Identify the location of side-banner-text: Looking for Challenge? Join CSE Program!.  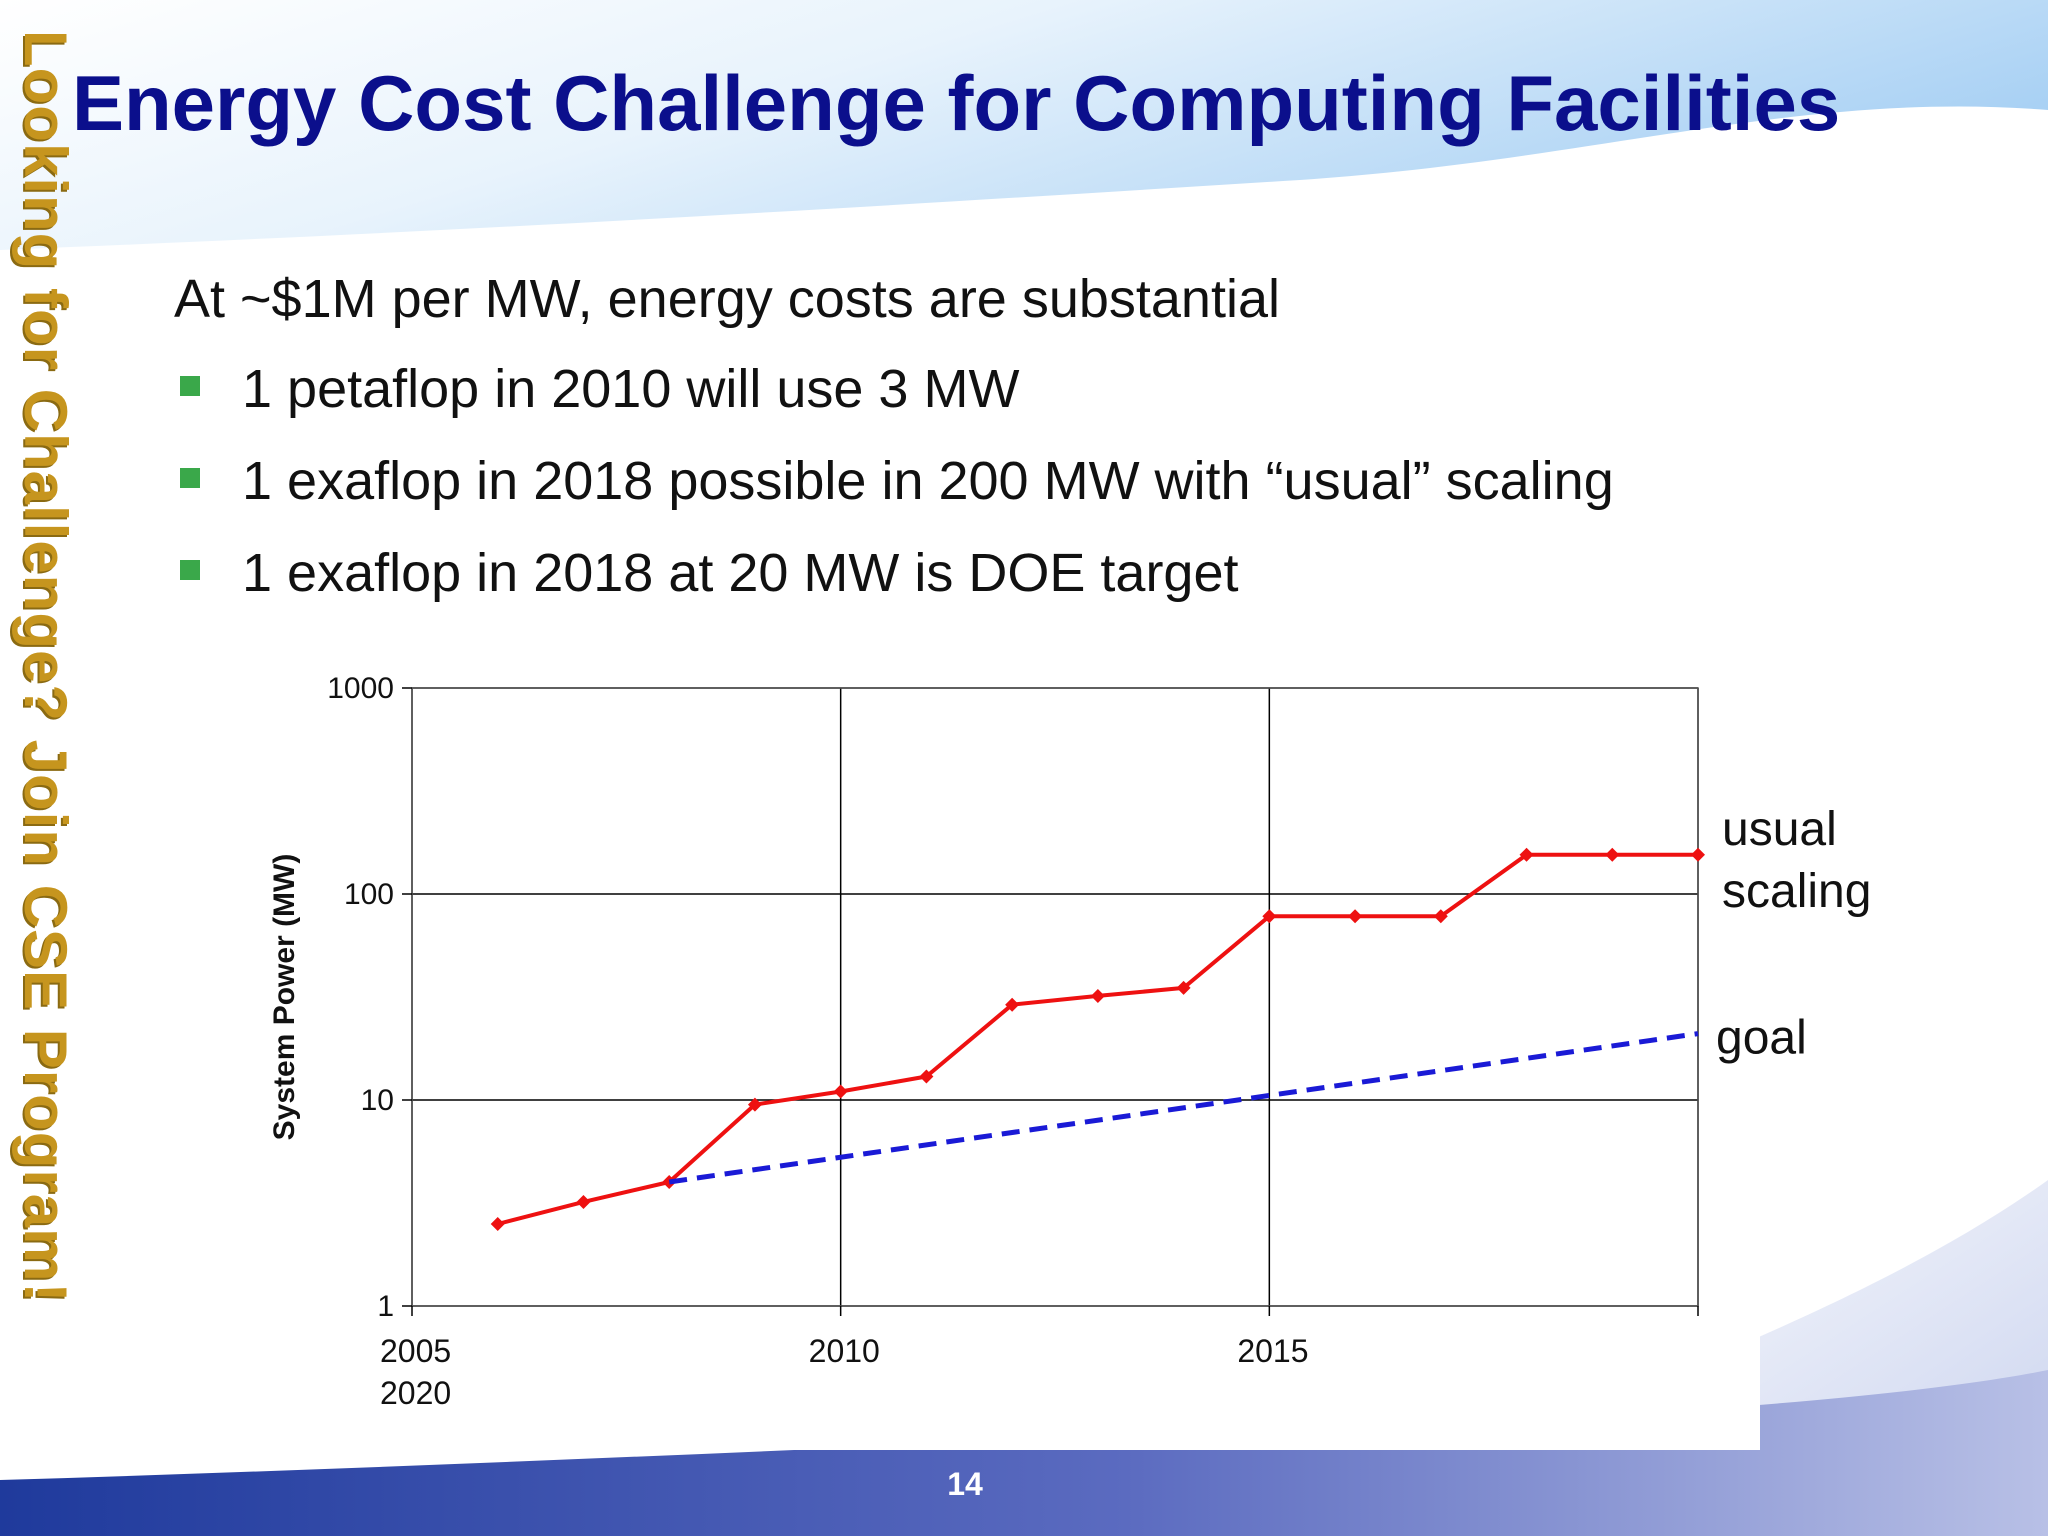
(45, 667).